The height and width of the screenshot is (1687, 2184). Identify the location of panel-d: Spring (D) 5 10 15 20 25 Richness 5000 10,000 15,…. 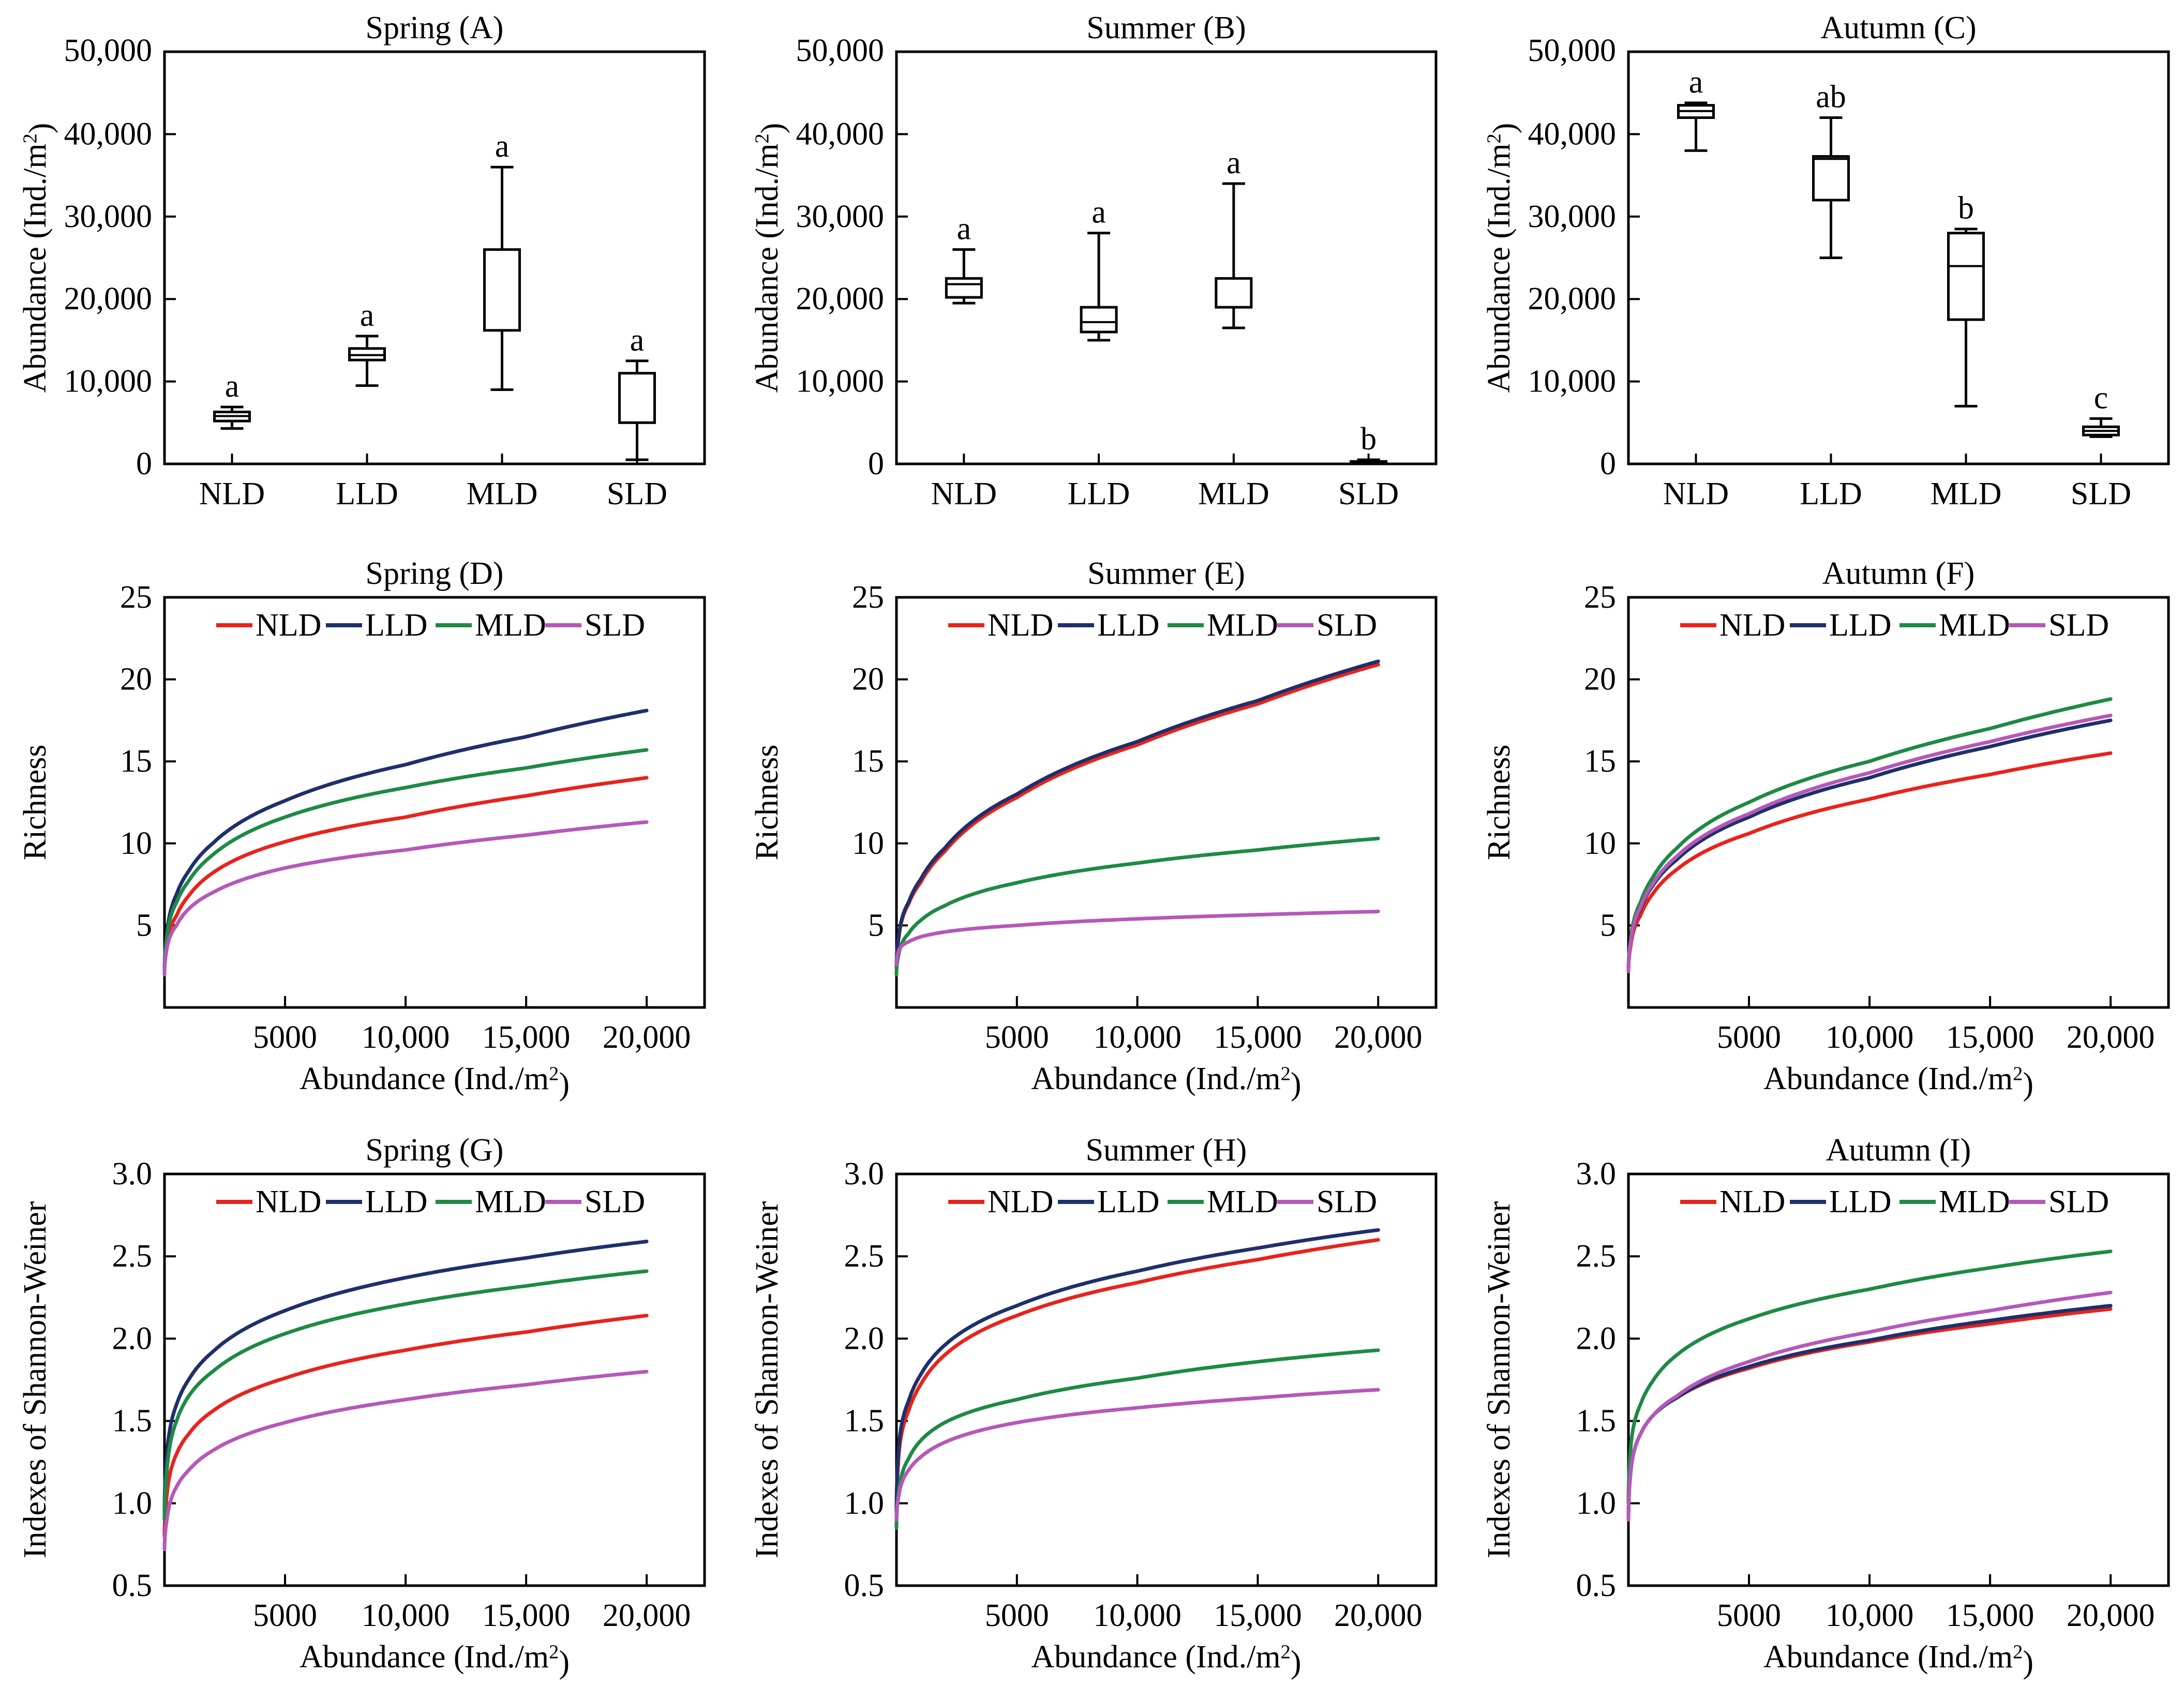
(362, 829).